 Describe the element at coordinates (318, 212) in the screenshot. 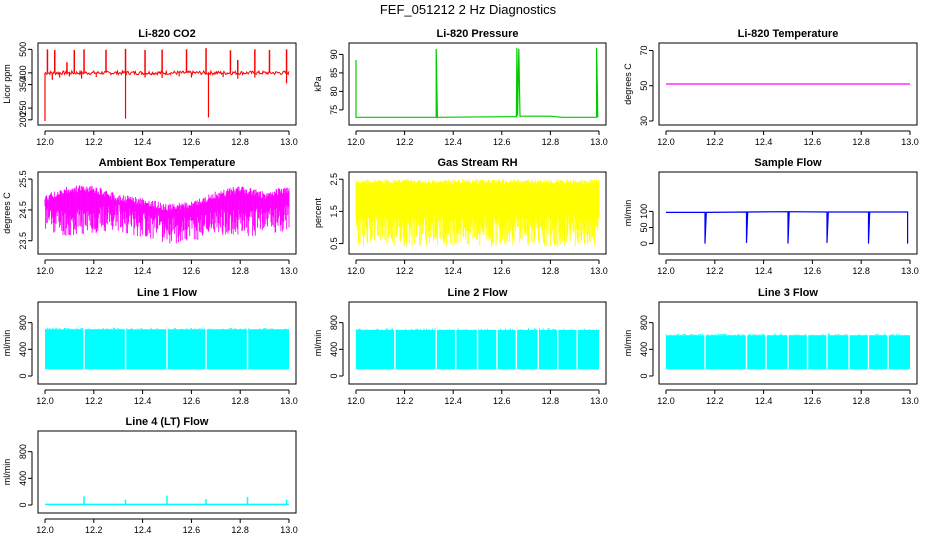

I see `y-axis-label: percent` at that location.